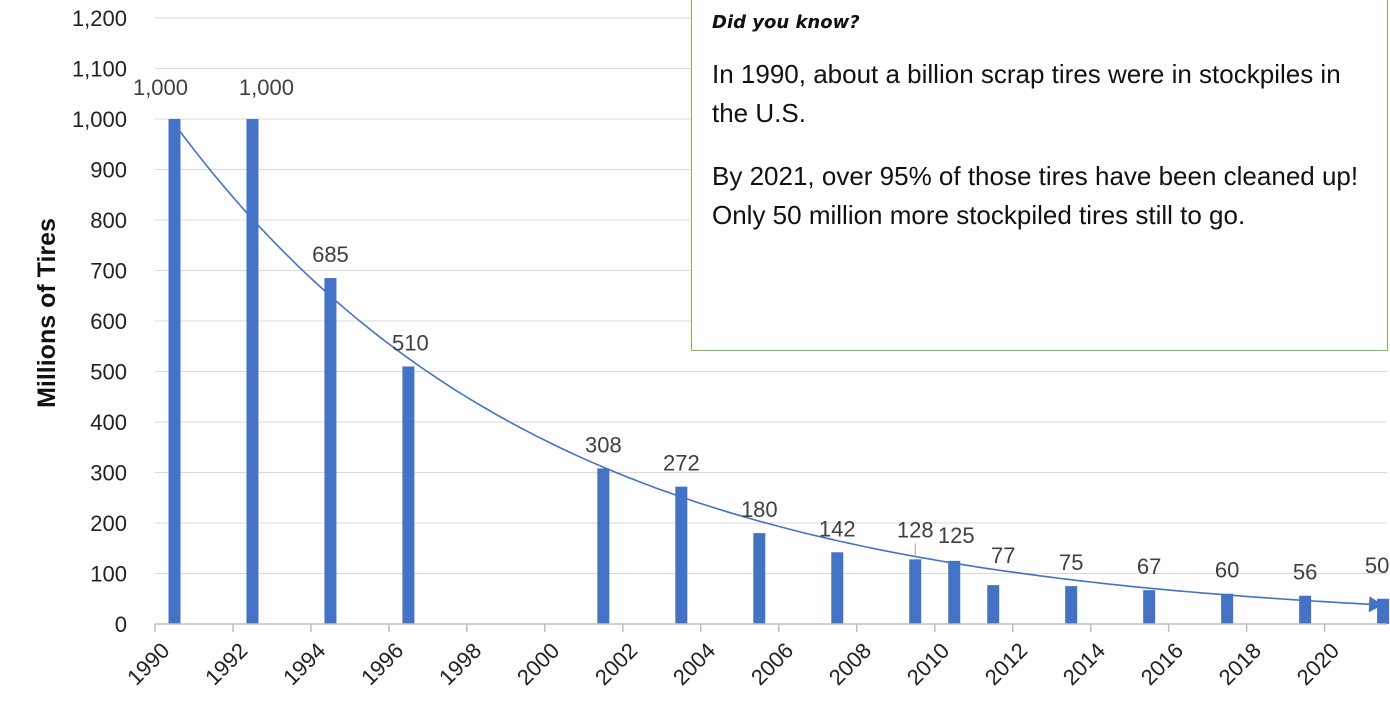  I want to click on y-tick-label: 1,200, so click(99, 18).